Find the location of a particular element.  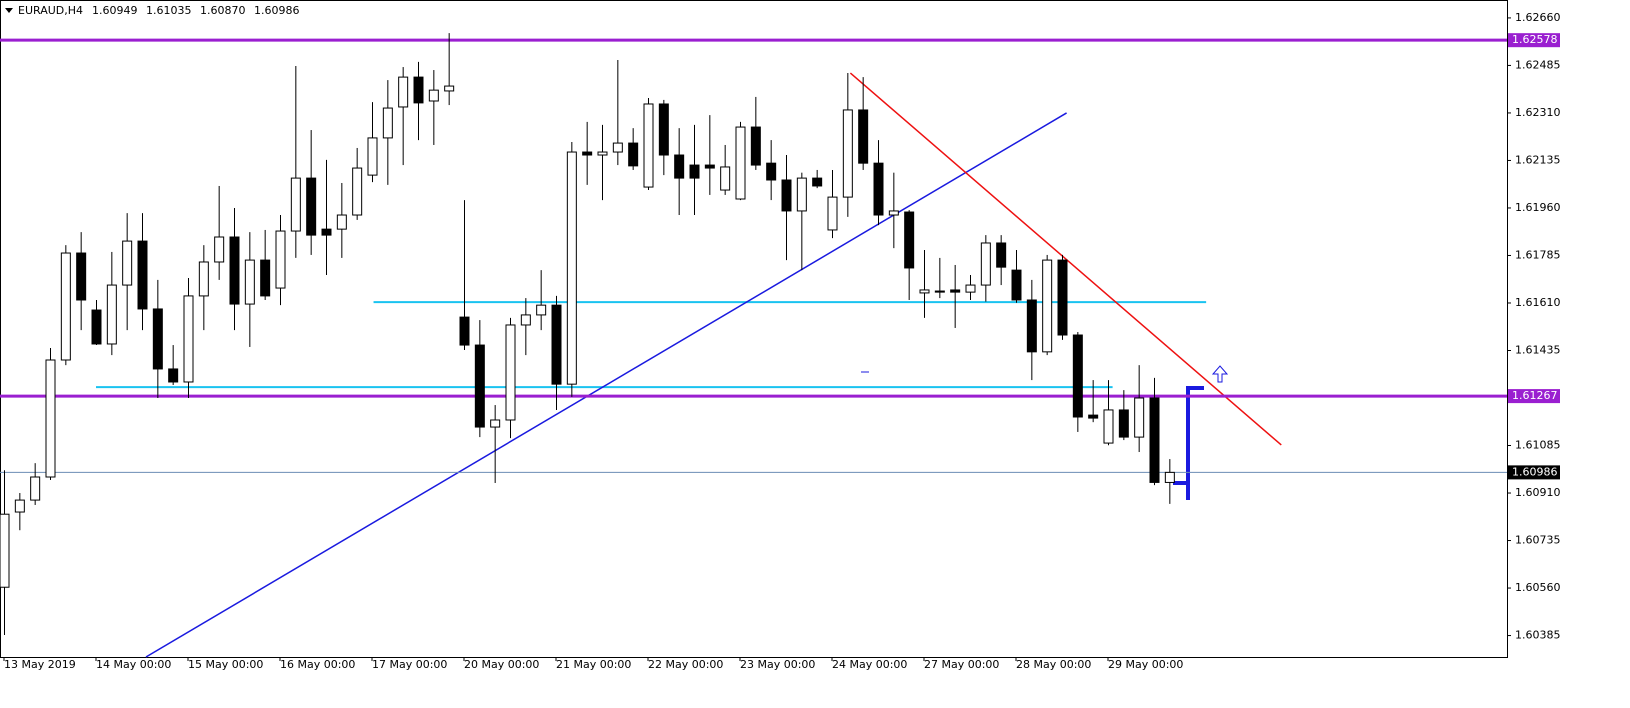

header-value: 1.60949 is located at coordinates (115, 10).